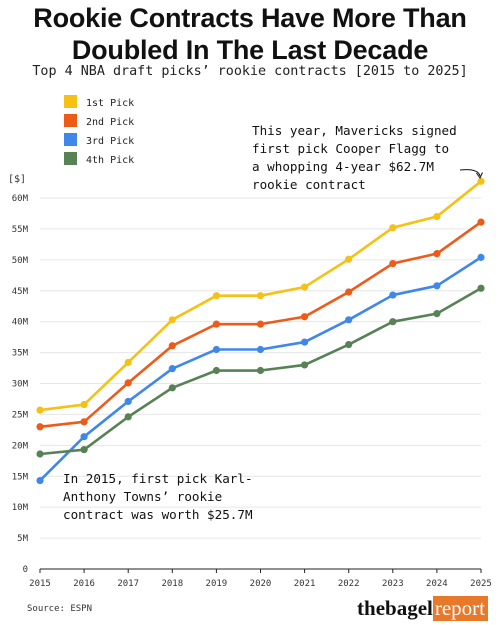 The width and height of the screenshot is (500, 625). Describe the element at coordinates (17, 179) in the screenshot. I see `y-axis-label: [$]` at that location.